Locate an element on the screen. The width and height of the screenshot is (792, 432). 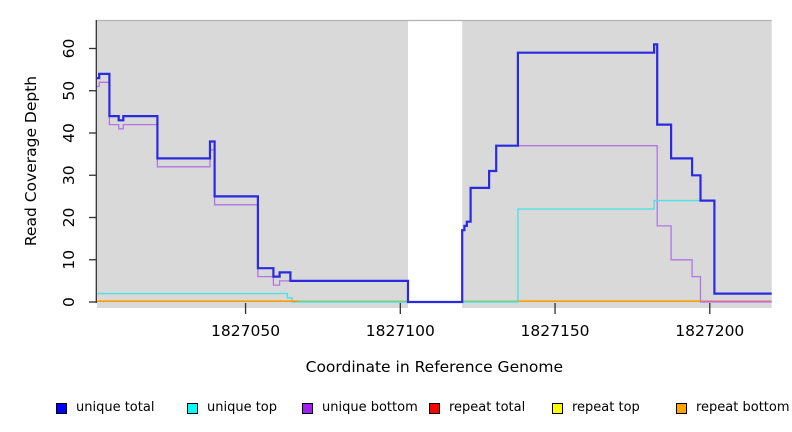
x-tick-label: 1827050 is located at coordinates (245, 331).